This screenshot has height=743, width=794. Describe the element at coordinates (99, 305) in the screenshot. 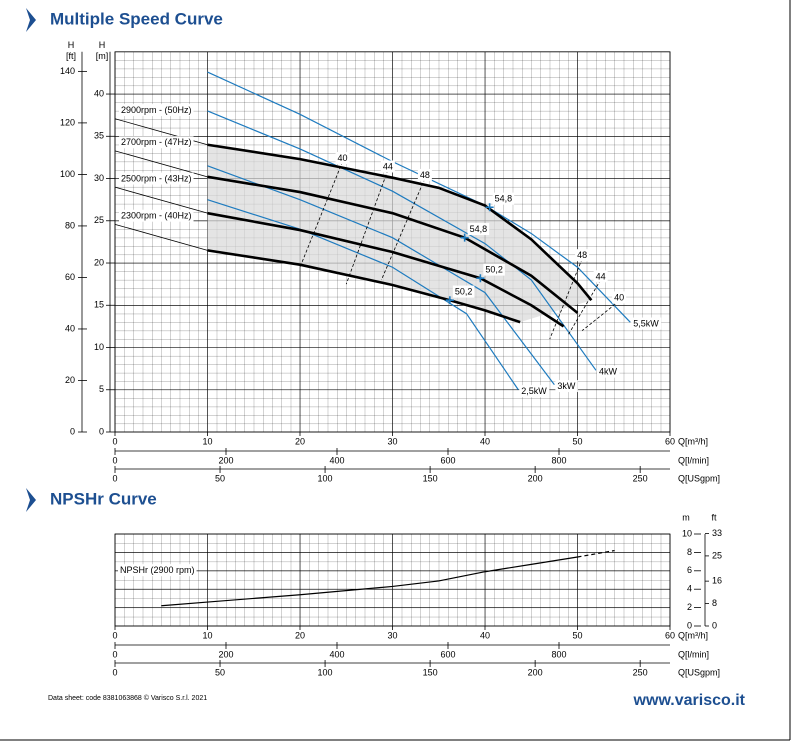

I see `y-tick-label: 15` at that location.